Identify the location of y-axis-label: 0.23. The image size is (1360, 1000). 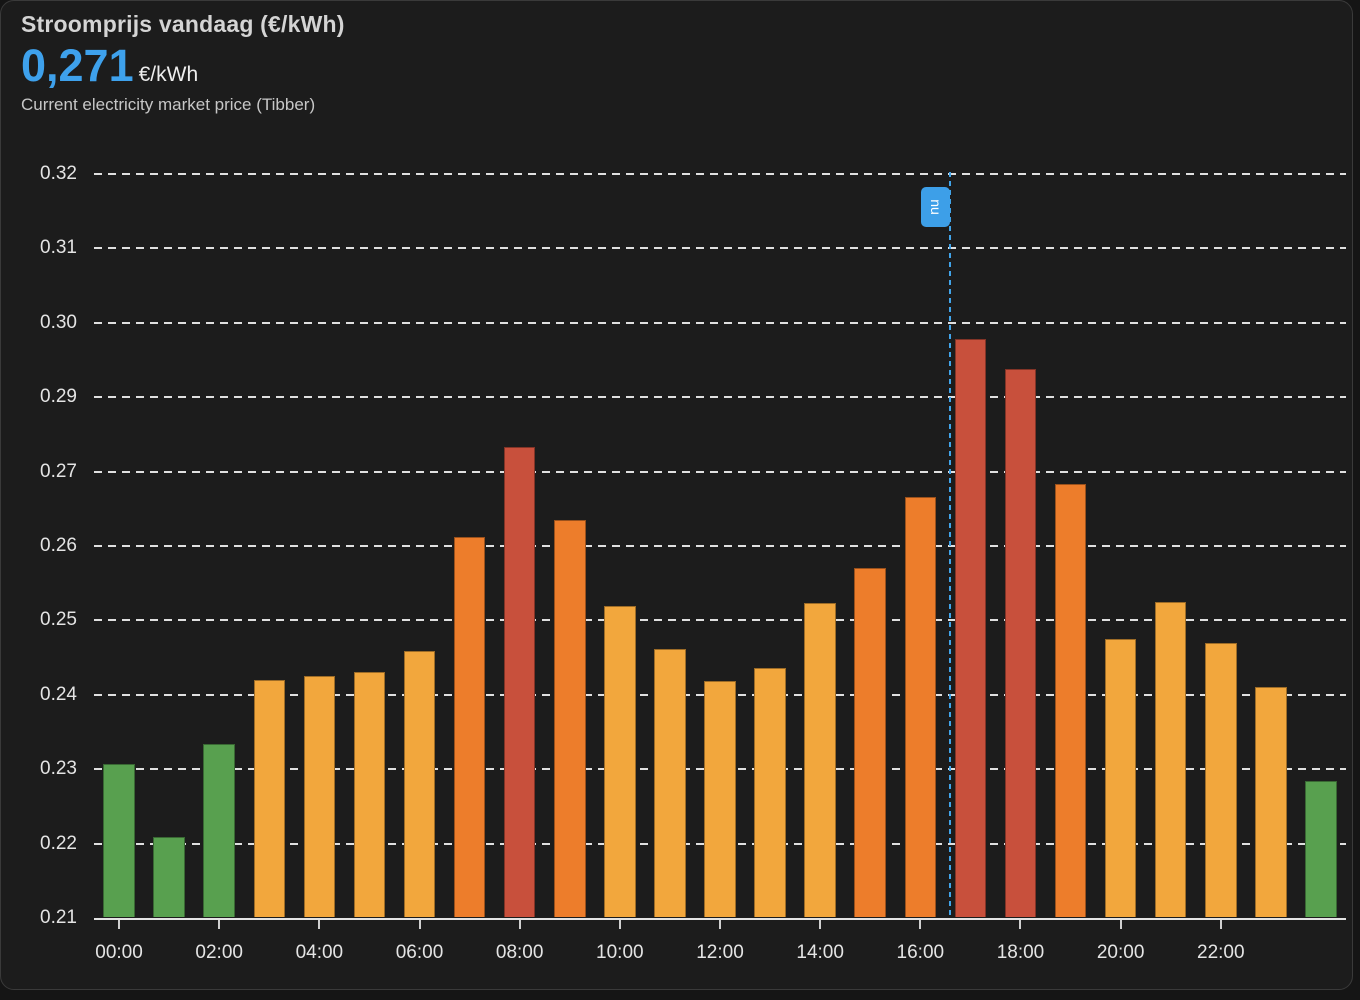
(58, 769).